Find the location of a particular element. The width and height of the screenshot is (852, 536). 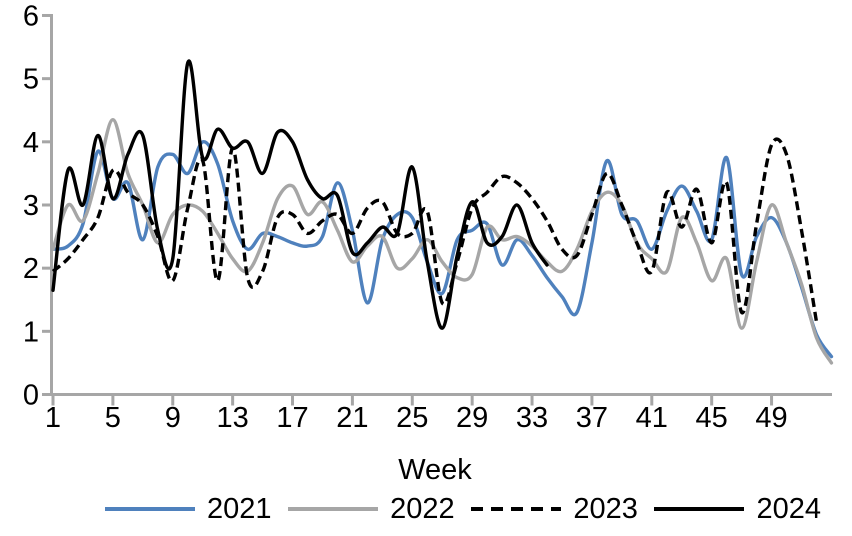

y-tick-label-0: 0 is located at coordinates (31, 396).